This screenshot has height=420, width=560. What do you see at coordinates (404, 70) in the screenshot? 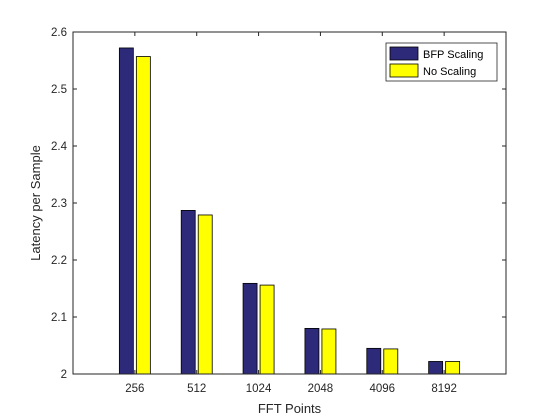
I see `legend-swatch-no-scaling` at bounding box center [404, 70].